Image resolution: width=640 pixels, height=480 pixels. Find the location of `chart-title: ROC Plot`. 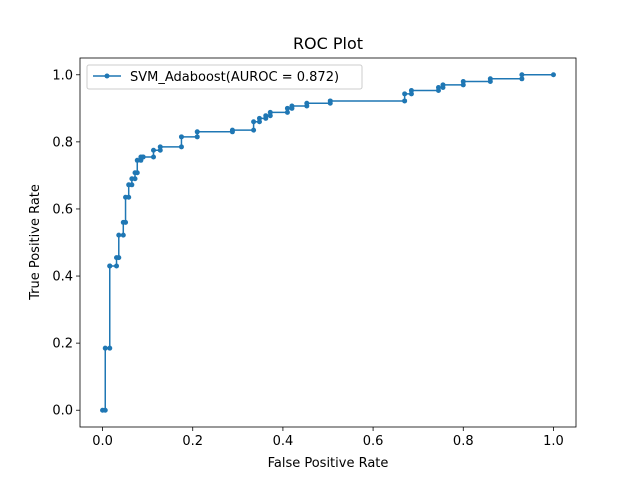

chart-title: ROC Plot is located at coordinates (328, 43).